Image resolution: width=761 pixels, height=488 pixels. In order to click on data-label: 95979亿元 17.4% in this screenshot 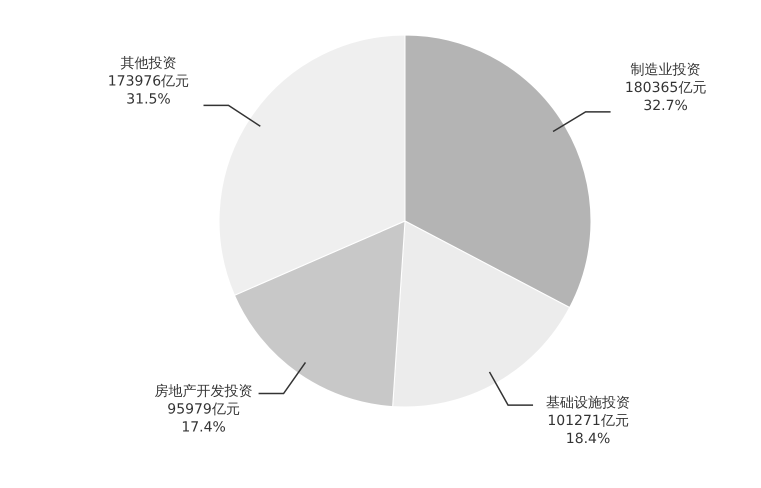, I will do `click(203, 419)`.